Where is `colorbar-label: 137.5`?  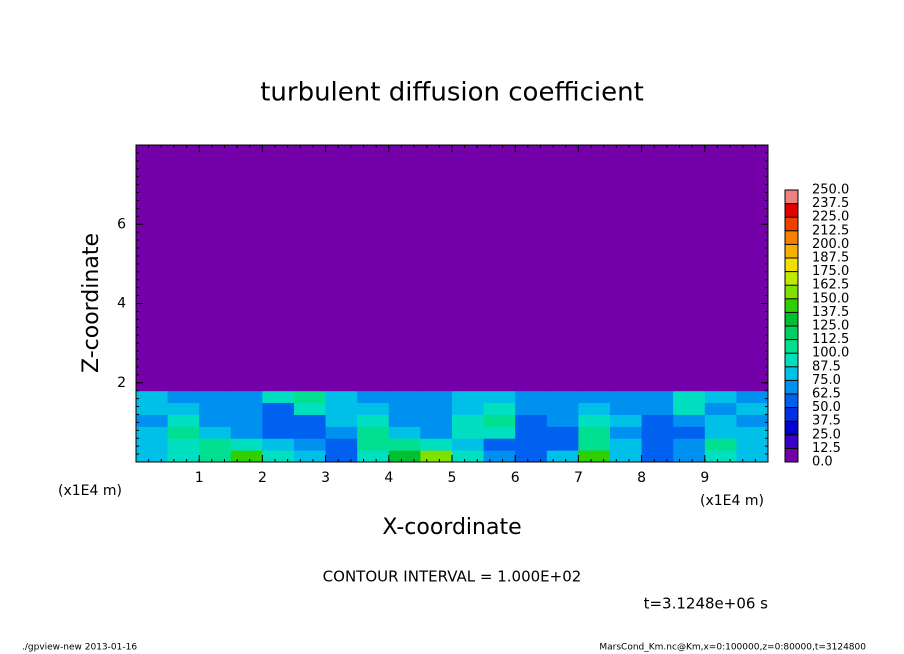
colorbar-label: 137.5 is located at coordinates (830, 312).